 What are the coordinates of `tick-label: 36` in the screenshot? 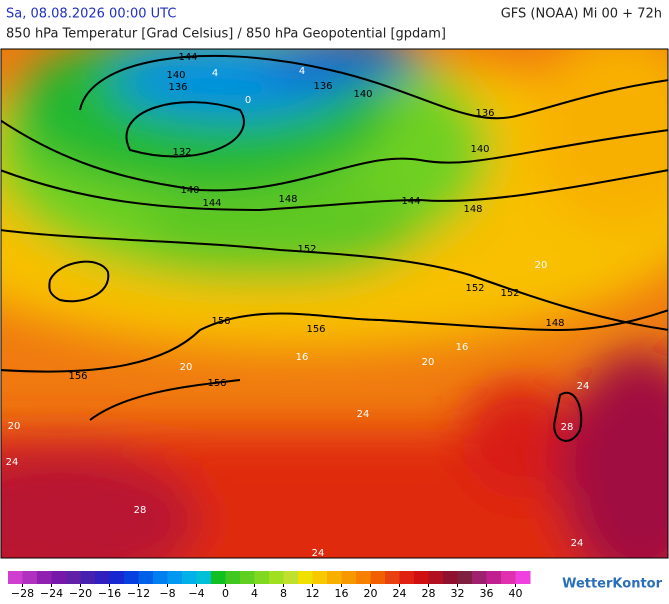 It's located at (487, 593).